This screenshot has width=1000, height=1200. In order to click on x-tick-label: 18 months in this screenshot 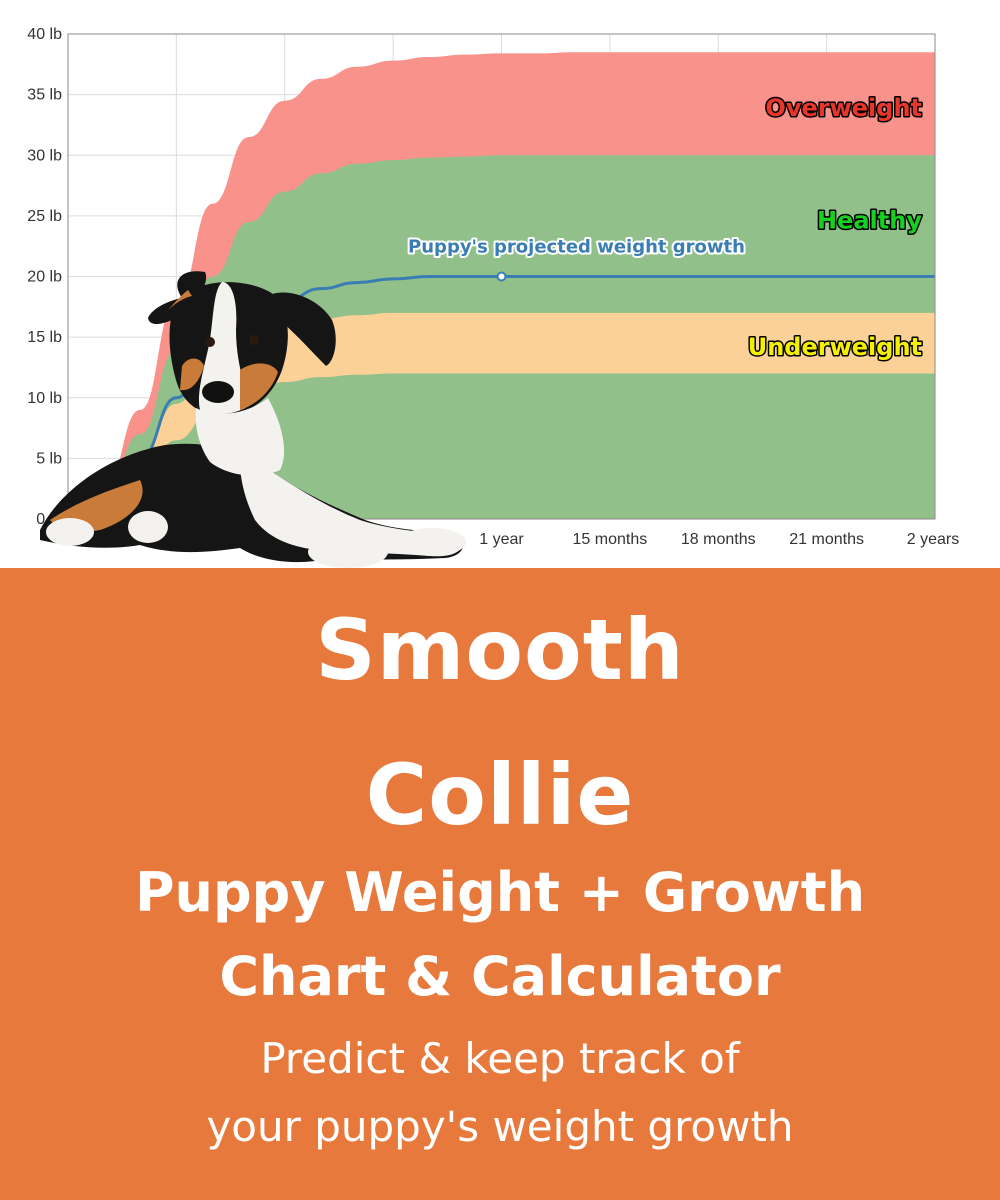, I will do `click(718, 539)`.